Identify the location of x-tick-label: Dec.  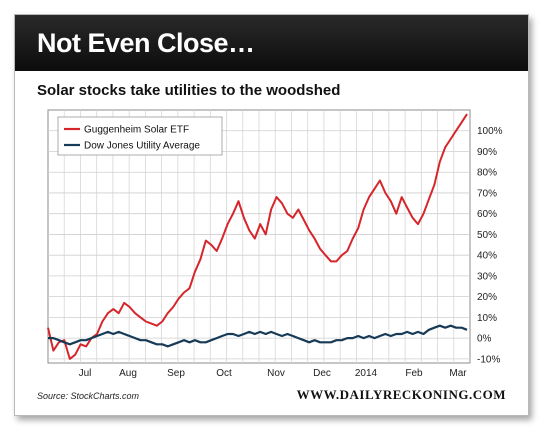
(322, 373).